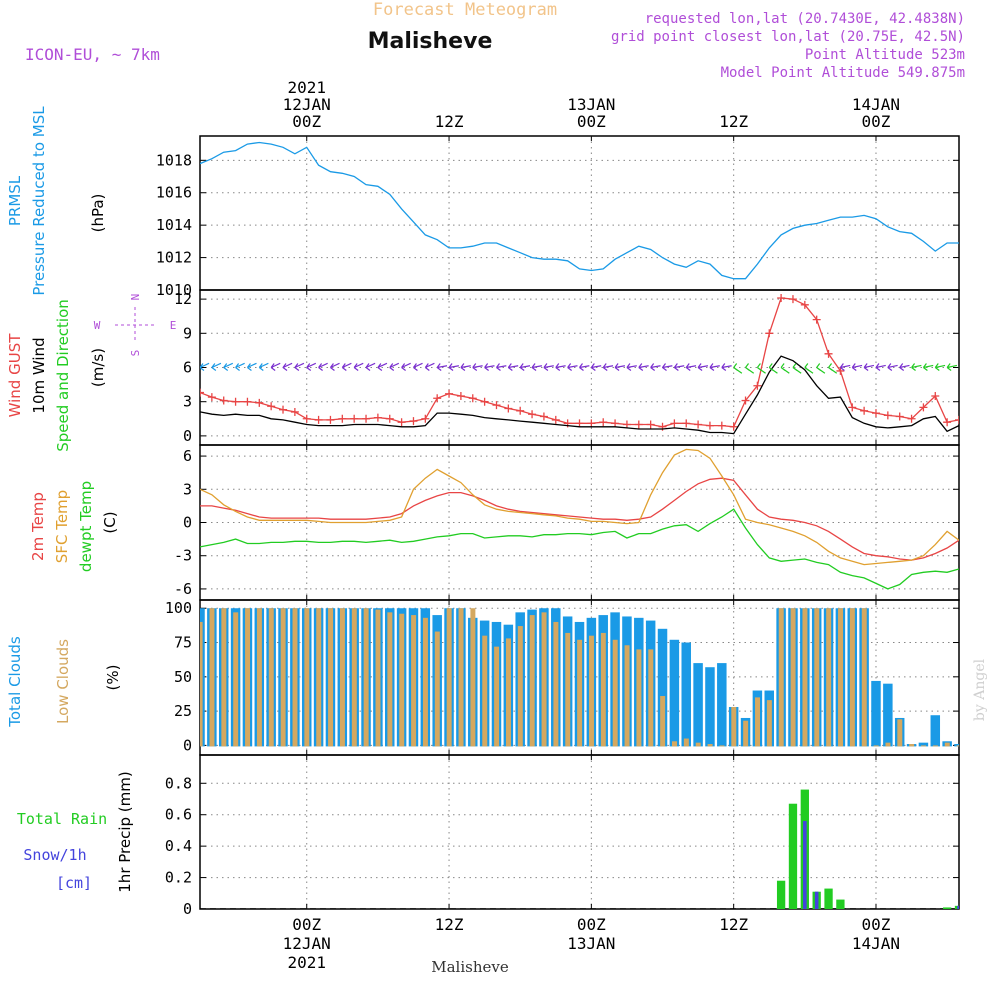 This screenshot has width=1000, height=1000. What do you see at coordinates (980, 689) in the screenshot?
I see `watermark: by Angel` at bounding box center [980, 689].